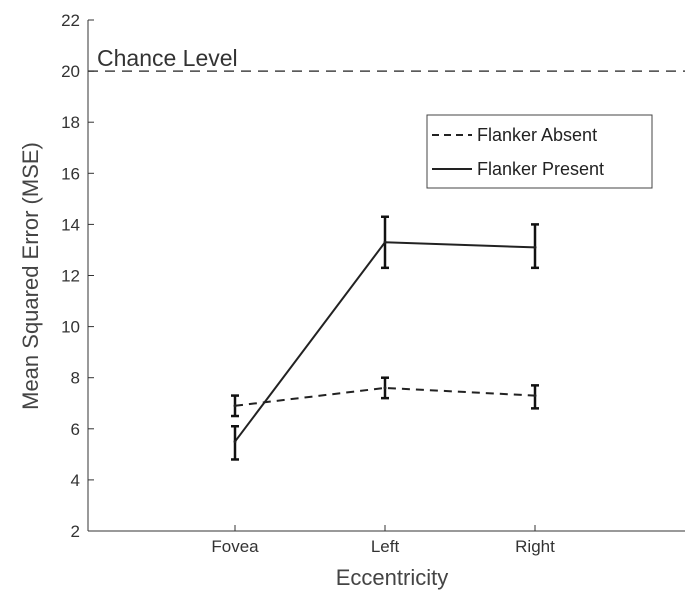  I want to click on y-tick-label-14: 14, so click(70, 224).